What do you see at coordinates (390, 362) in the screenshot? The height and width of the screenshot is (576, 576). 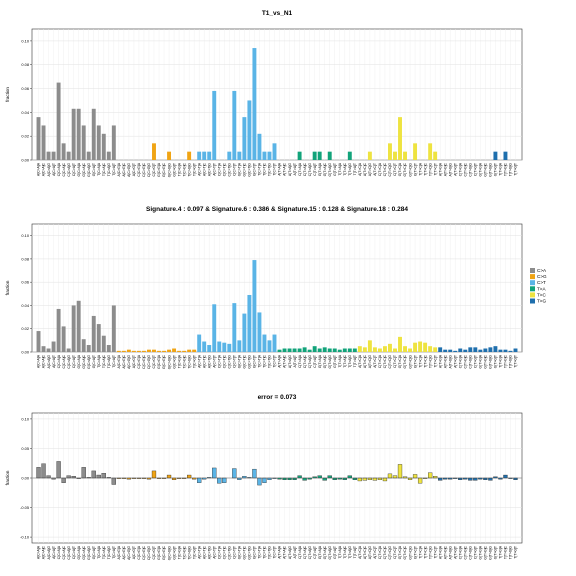 I see `x-tick-label: C[T>C]G` at bounding box center [390, 362].